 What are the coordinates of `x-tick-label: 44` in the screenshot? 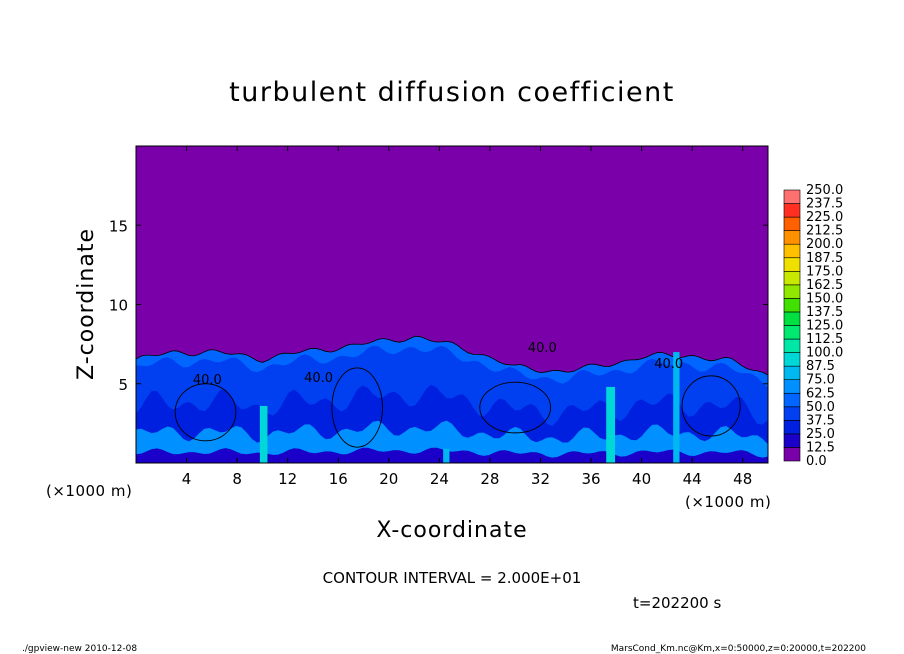 It's located at (692, 479).